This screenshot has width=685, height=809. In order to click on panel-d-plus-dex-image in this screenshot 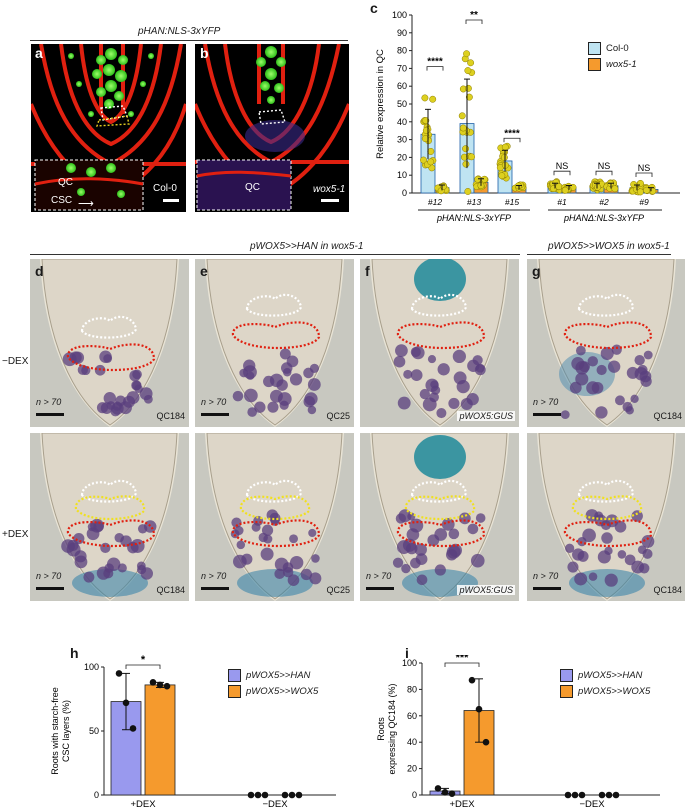, I will do `click(109, 517)`.